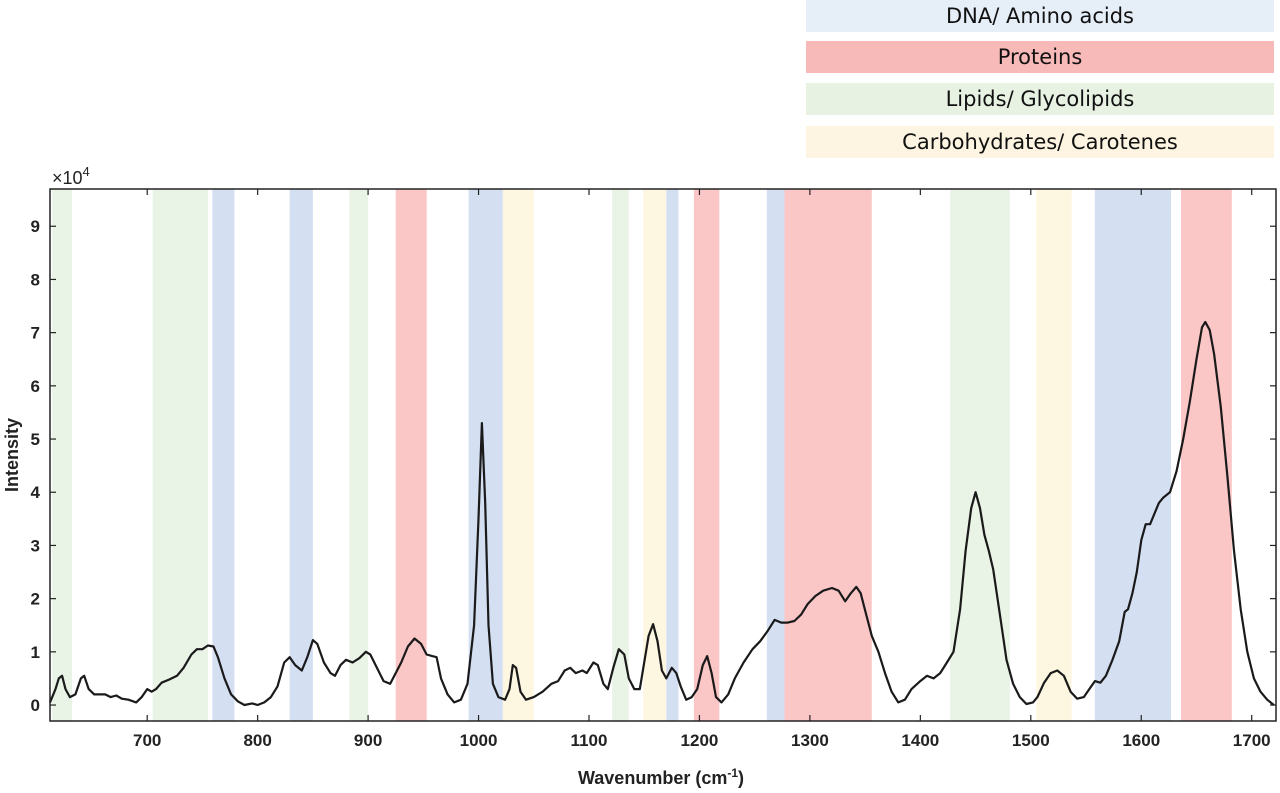 The width and height of the screenshot is (1280, 793). I want to click on y-tick-label: 8, so click(35, 279).